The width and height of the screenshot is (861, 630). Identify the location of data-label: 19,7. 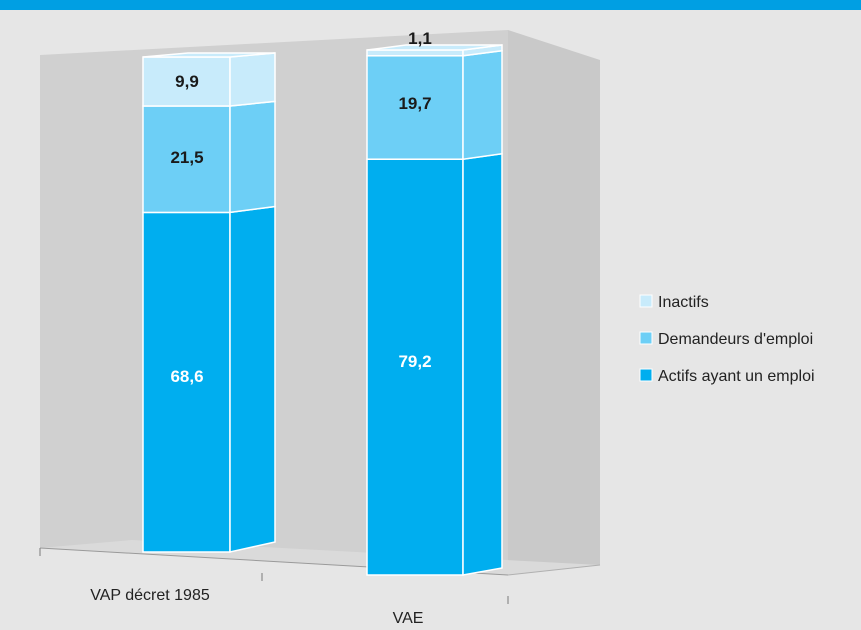
(414, 103).